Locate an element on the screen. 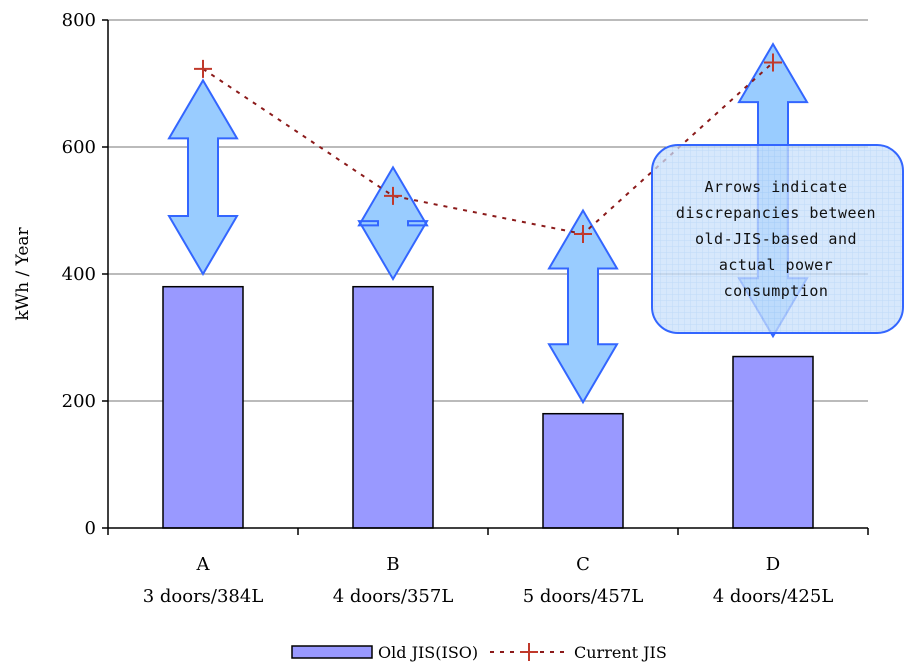  annotation-background is located at coordinates (777, 239).